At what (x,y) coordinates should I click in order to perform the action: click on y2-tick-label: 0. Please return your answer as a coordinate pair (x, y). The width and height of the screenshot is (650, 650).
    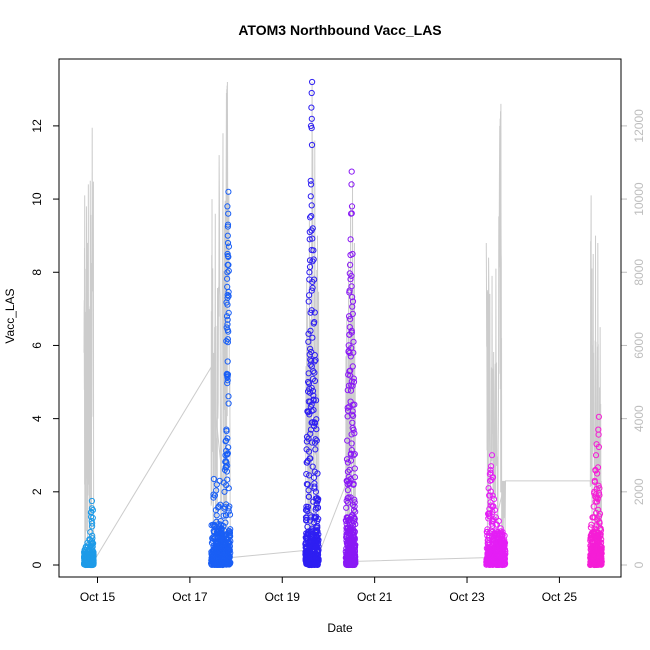
    Looking at the image, I should click on (639, 564).